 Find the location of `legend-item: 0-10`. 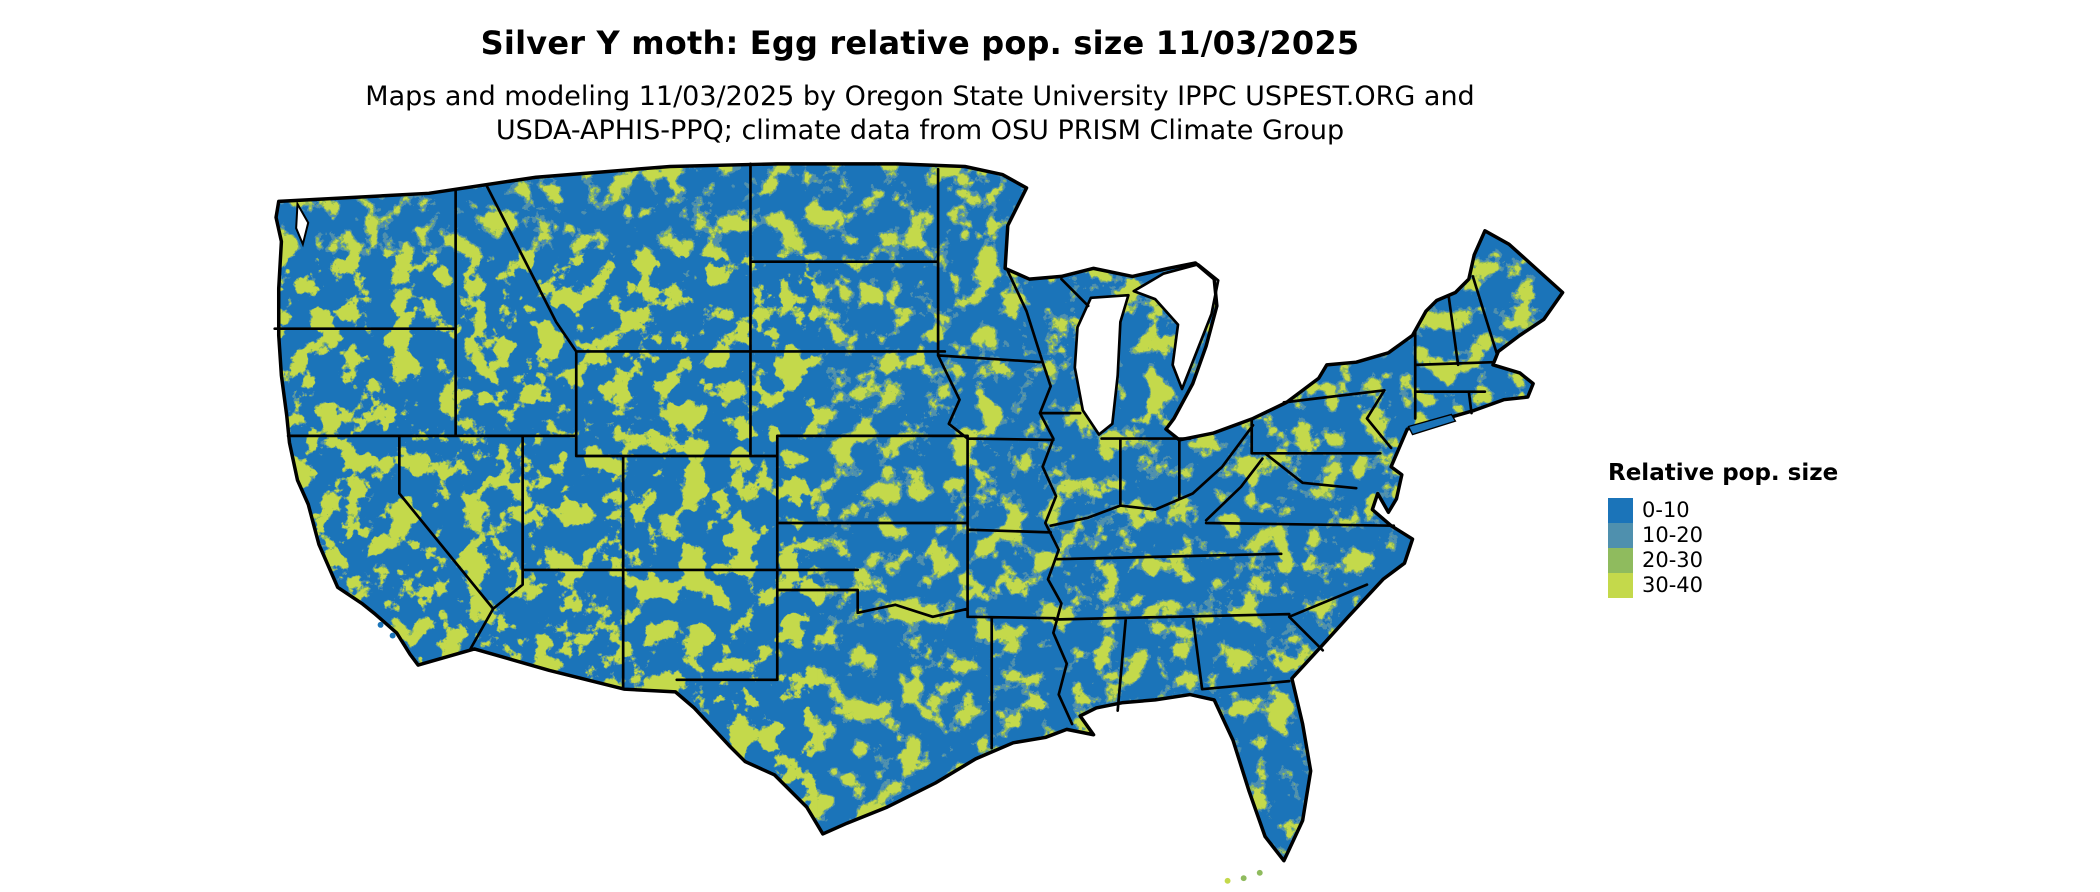

legend-item: 0-10 is located at coordinates (1723, 510).